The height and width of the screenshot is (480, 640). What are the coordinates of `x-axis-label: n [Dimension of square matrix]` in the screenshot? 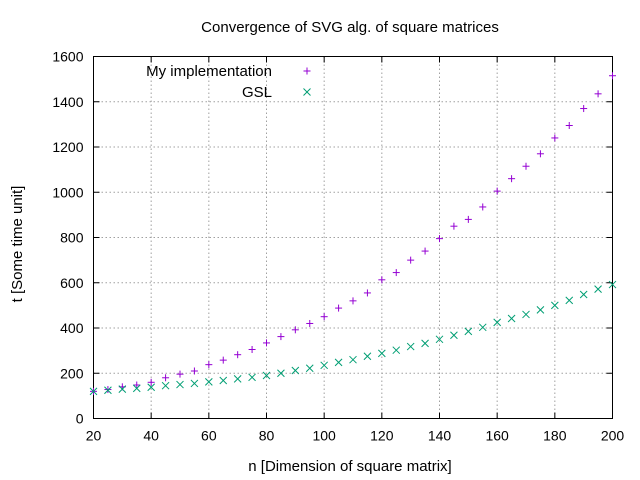 It's located at (349, 466).